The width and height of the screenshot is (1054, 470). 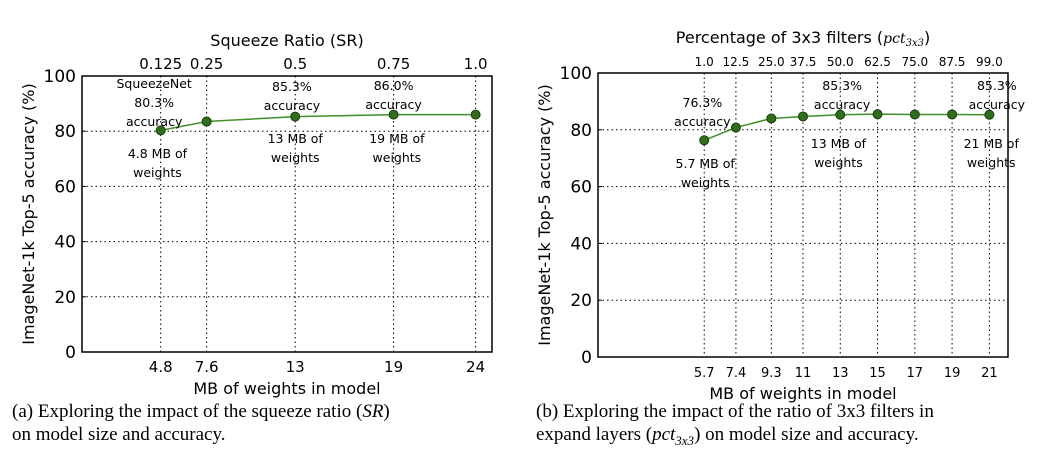 What do you see at coordinates (685, 440) in the screenshot?
I see `caption-b-sub: 3x3` at bounding box center [685, 440].